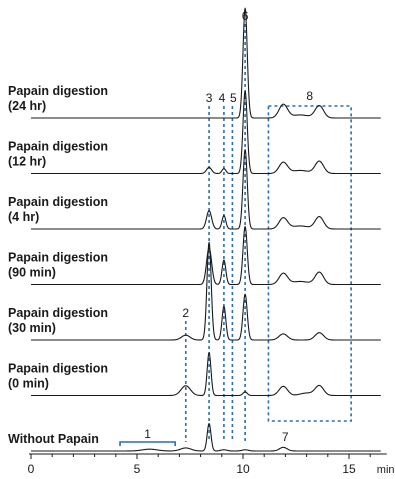 This screenshot has height=479, width=395. What do you see at coordinates (58, 313) in the screenshot?
I see `trace-label-2-line-0: Papain digestion` at bounding box center [58, 313].